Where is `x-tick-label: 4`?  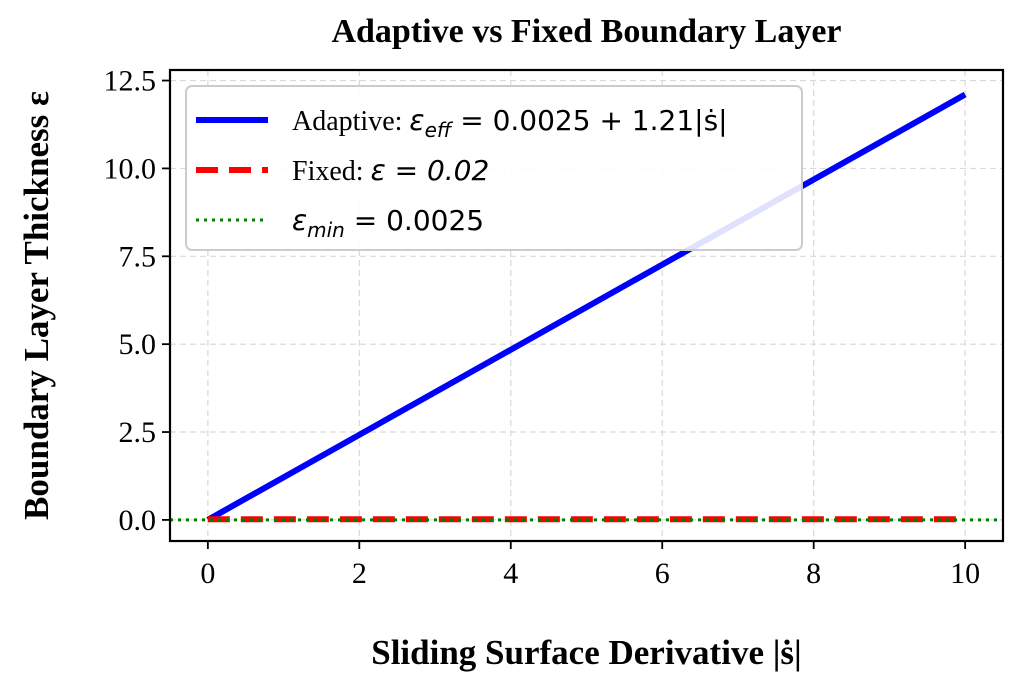
x-tick-label: 4 is located at coordinates (510, 573).